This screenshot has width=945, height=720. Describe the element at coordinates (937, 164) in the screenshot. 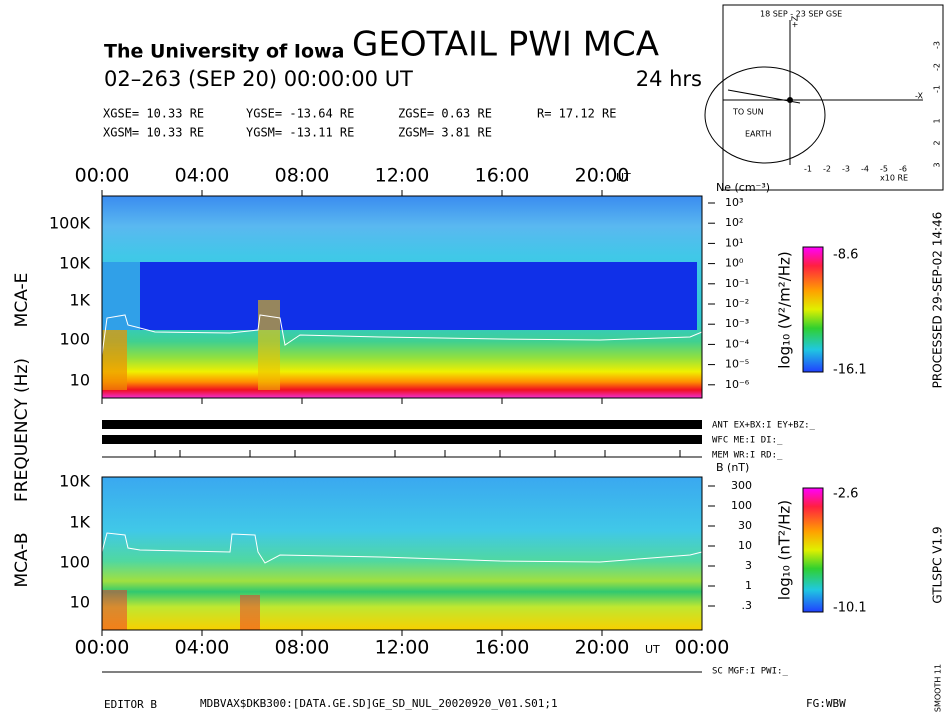

I see `orbit-y-tick: 3` at that location.